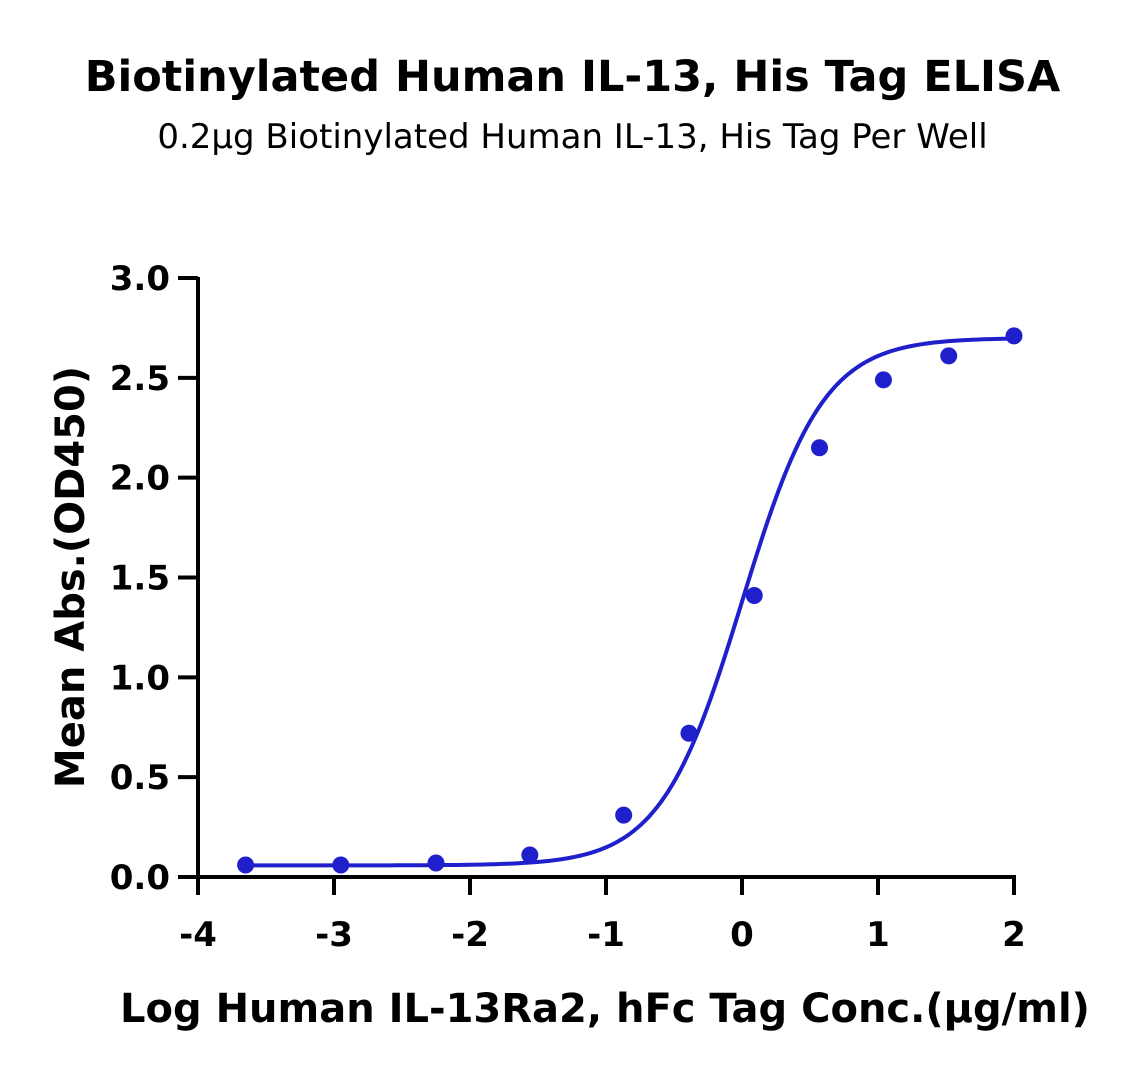  What do you see at coordinates (878, 935) in the screenshot?
I see `x-tick-label: 1` at bounding box center [878, 935].